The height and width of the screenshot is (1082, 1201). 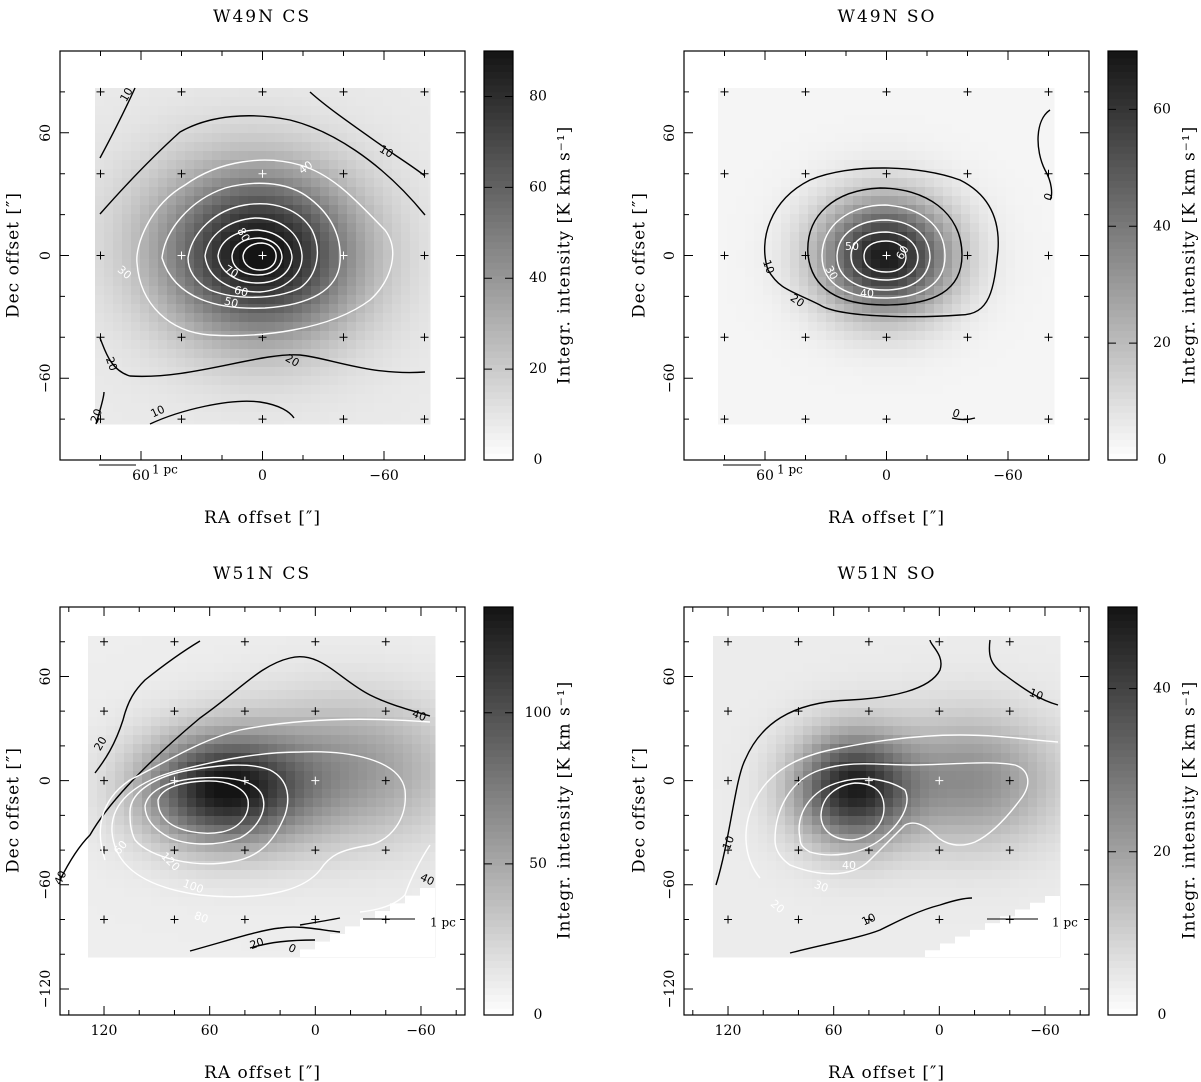 I want to click on colorbar-tick-label: 60, so click(x=1162, y=109).